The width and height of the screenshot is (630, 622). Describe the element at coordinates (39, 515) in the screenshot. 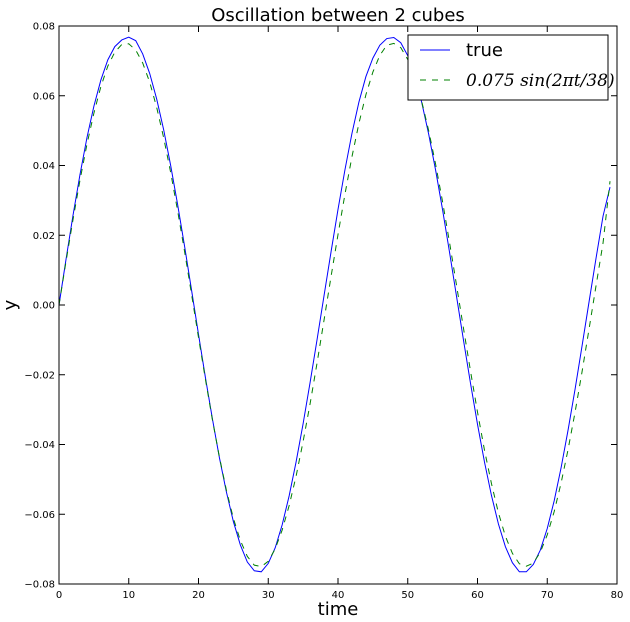

I see `y-tick-label: −0.06` at that location.